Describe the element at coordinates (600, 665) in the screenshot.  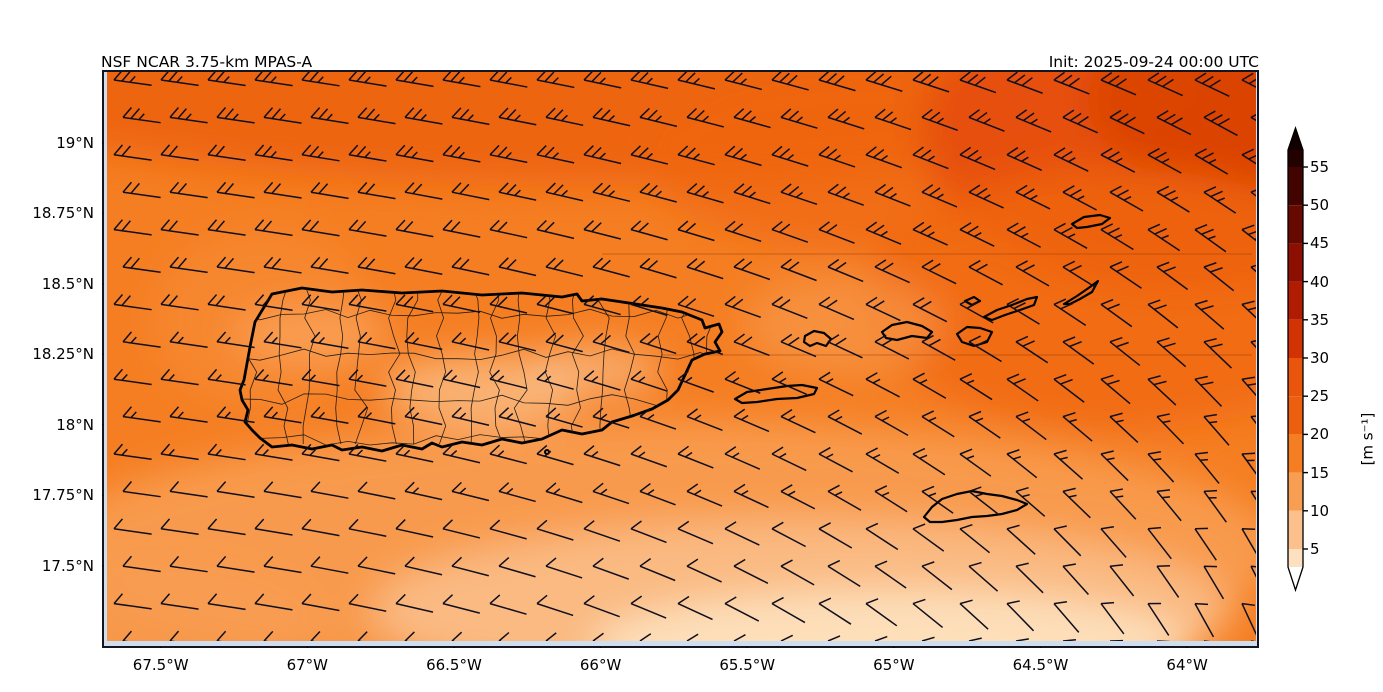
I see `x-tick-label: 66°W` at that location.